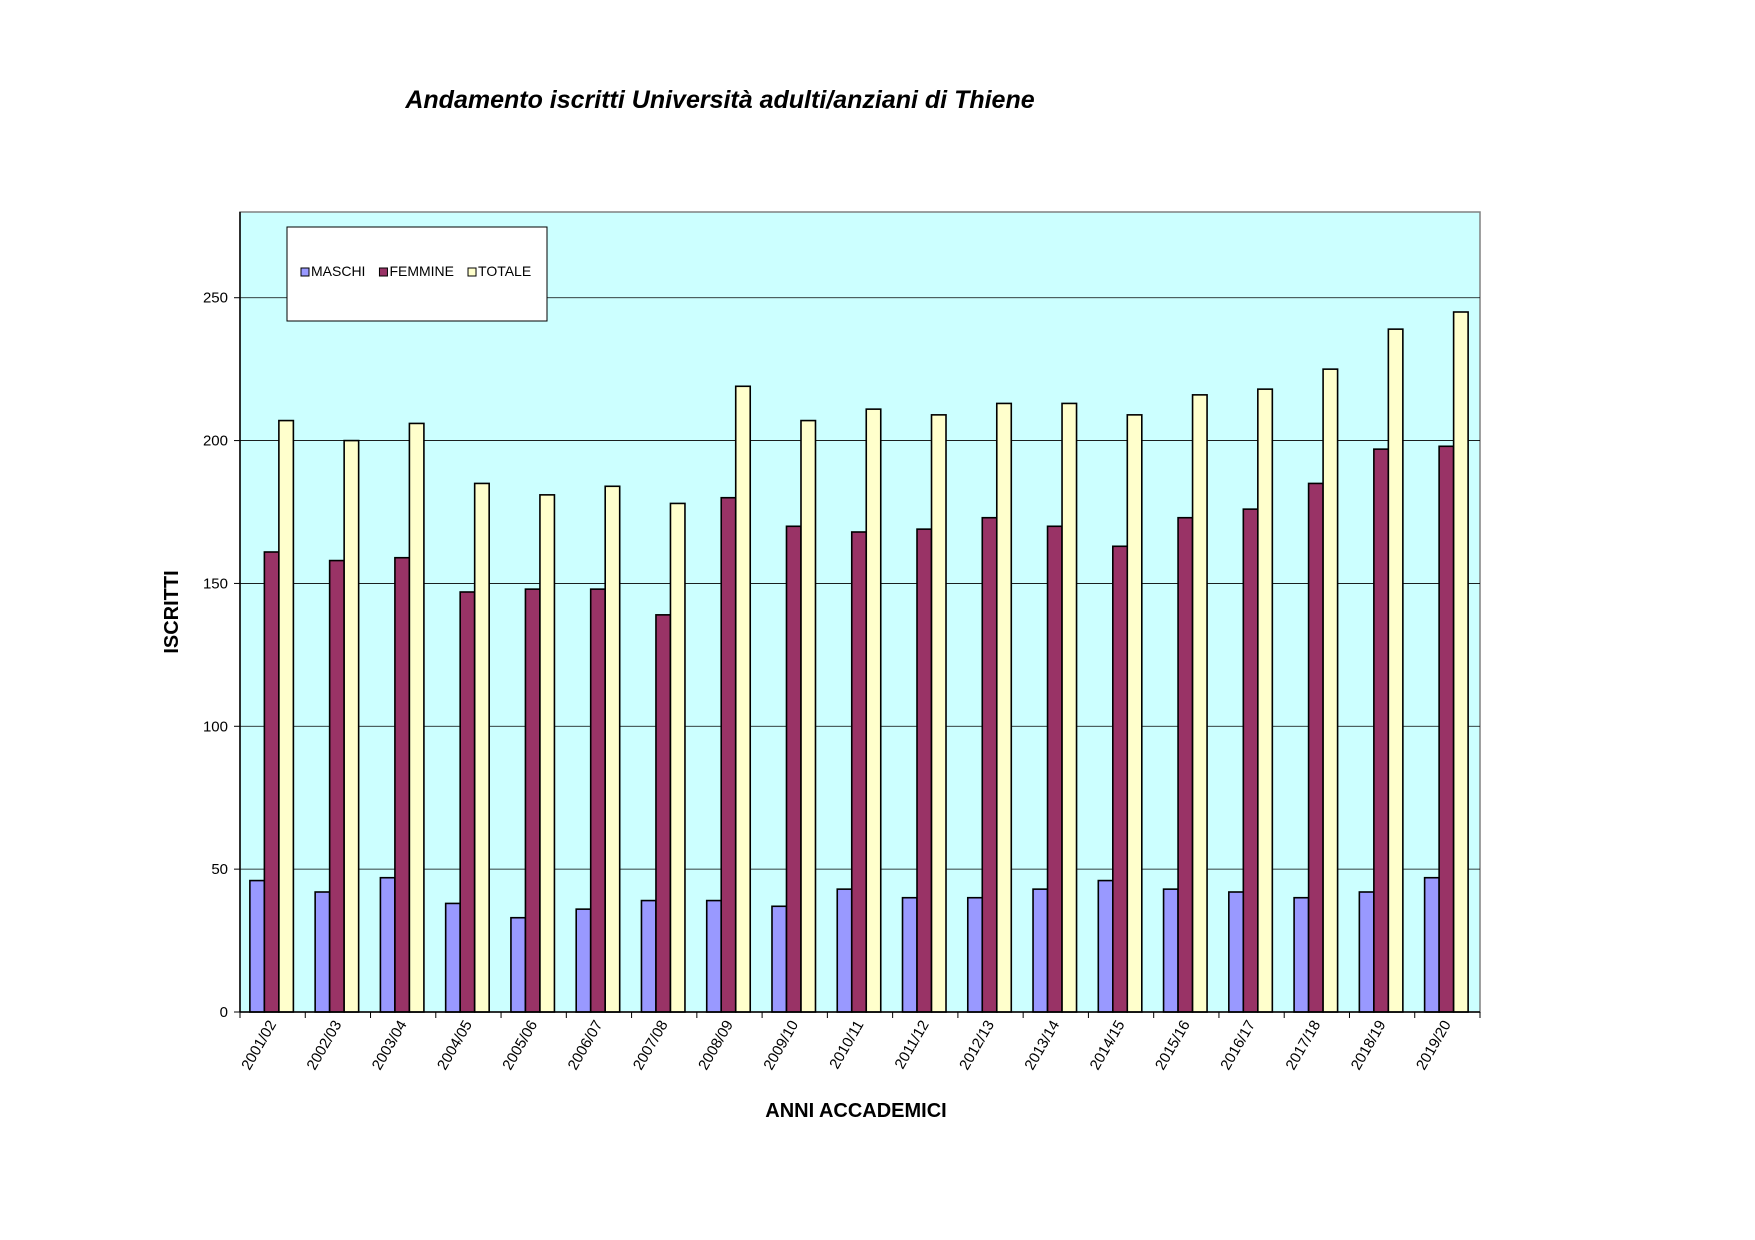  Describe the element at coordinates (305, 272) in the screenshot. I see `legend-swatch-maschi` at that location.